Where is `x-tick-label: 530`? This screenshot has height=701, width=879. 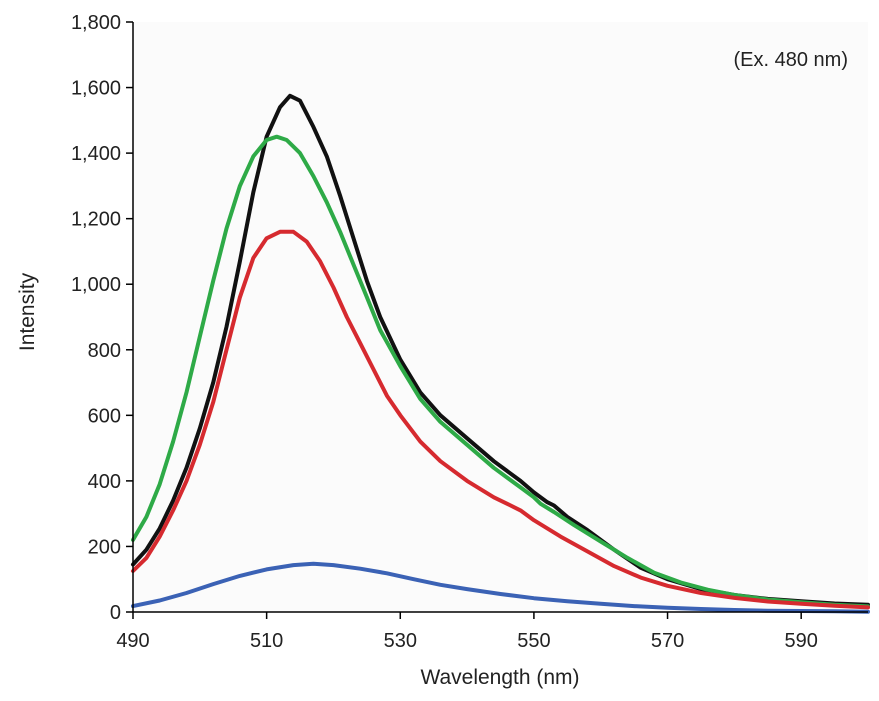 x-tick-label: 530 is located at coordinates (400, 641).